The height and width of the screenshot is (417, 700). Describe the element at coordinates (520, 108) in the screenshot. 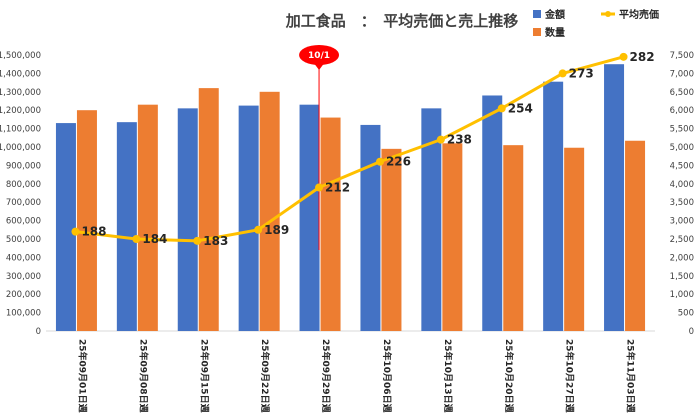

I see `data-label-avg-price: 254` at that location.